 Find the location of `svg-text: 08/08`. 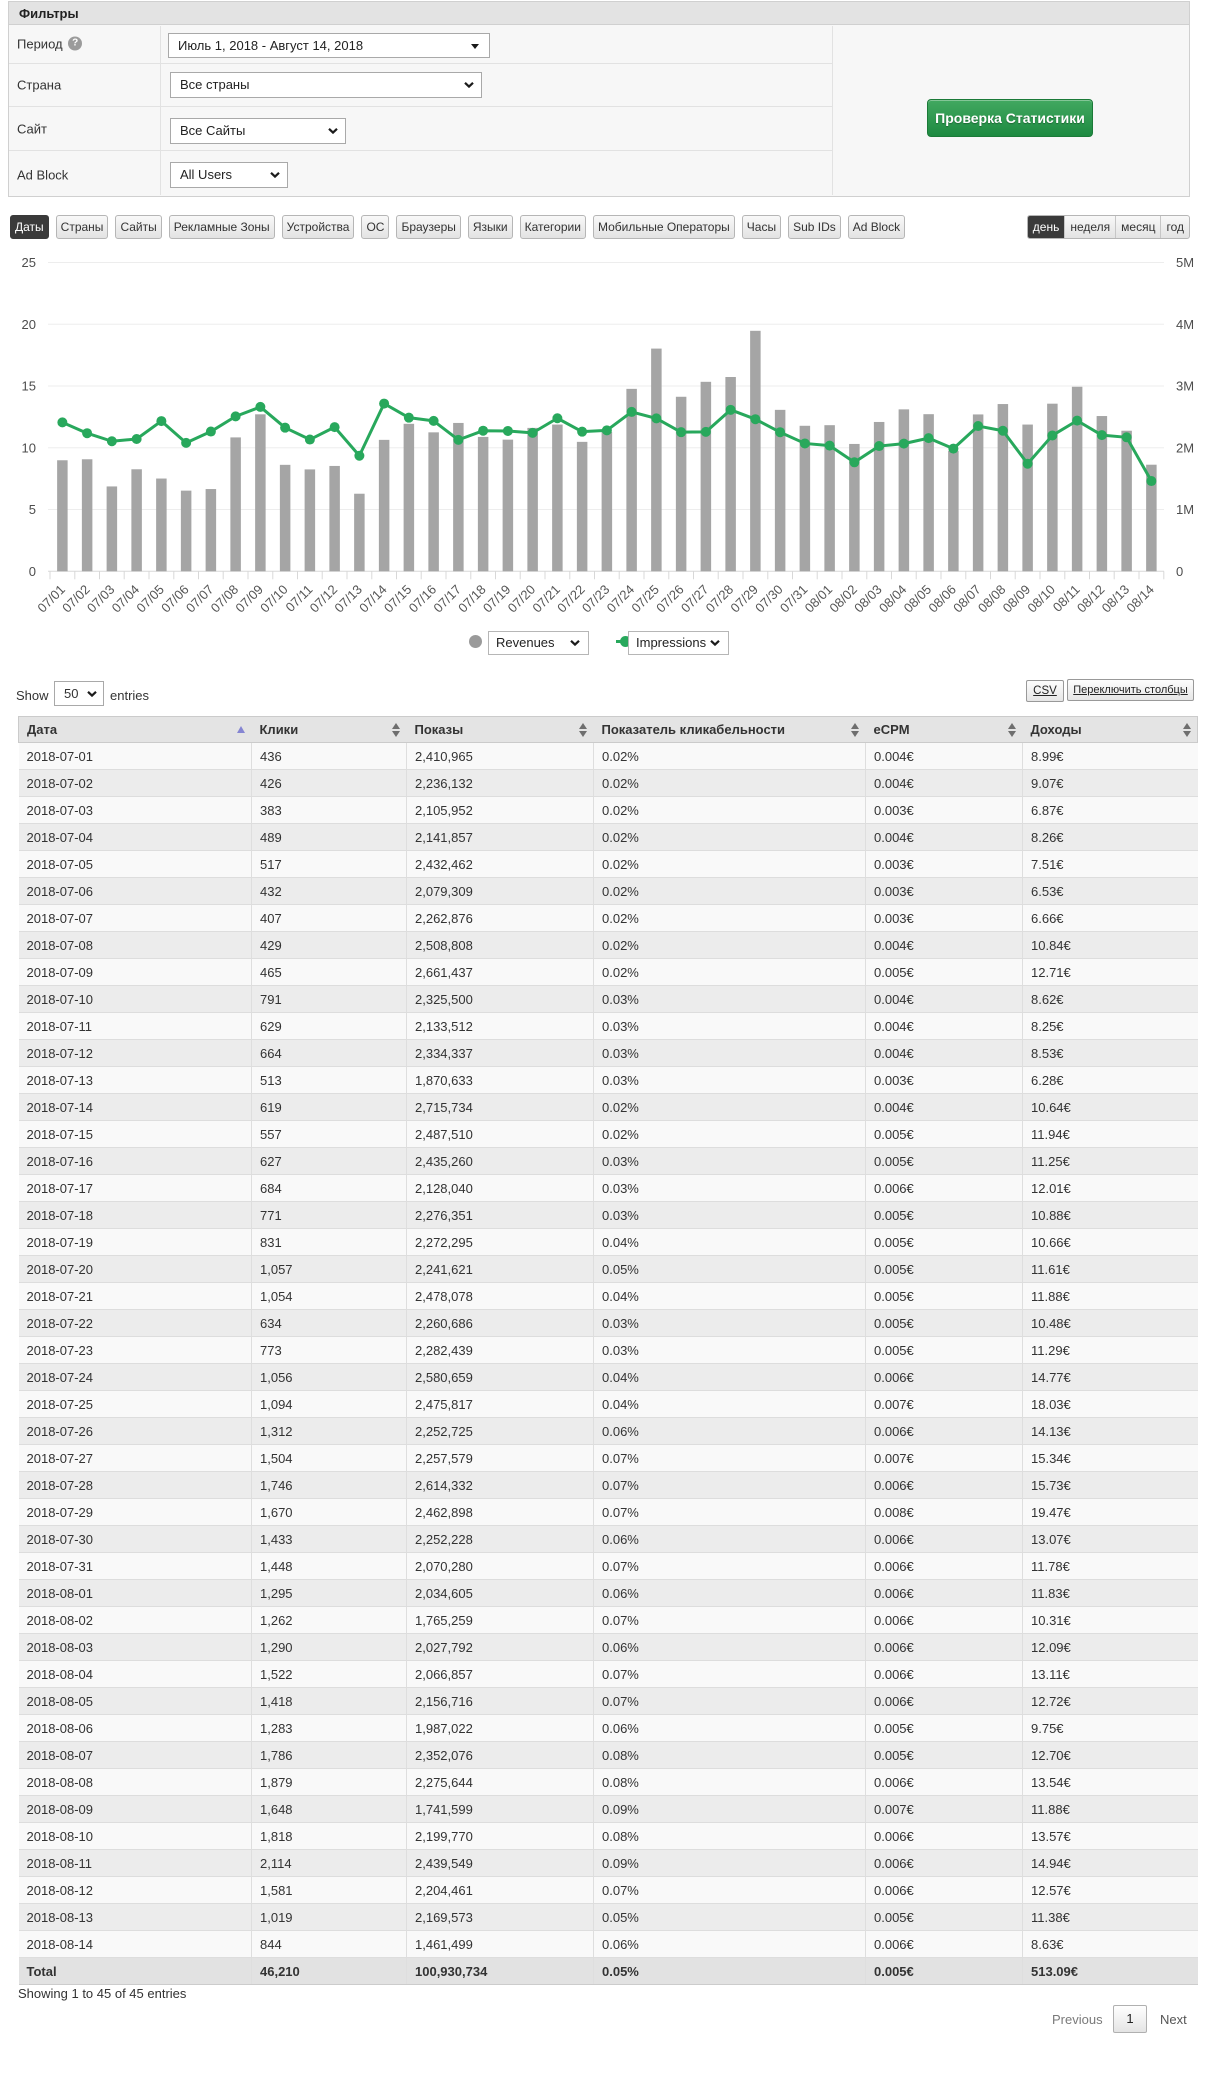

svg-text: 08/08 is located at coordinates (992, 599).